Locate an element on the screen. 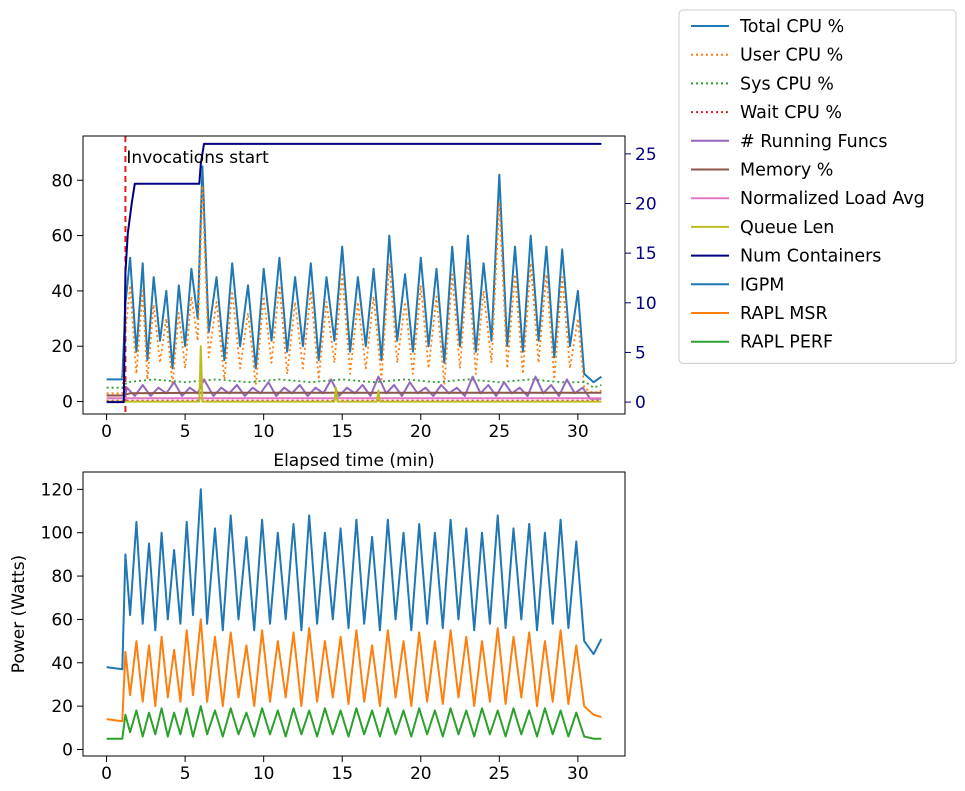 The image size is (965, 791). legend-label: IGPM is located at coordinates (762, 285).